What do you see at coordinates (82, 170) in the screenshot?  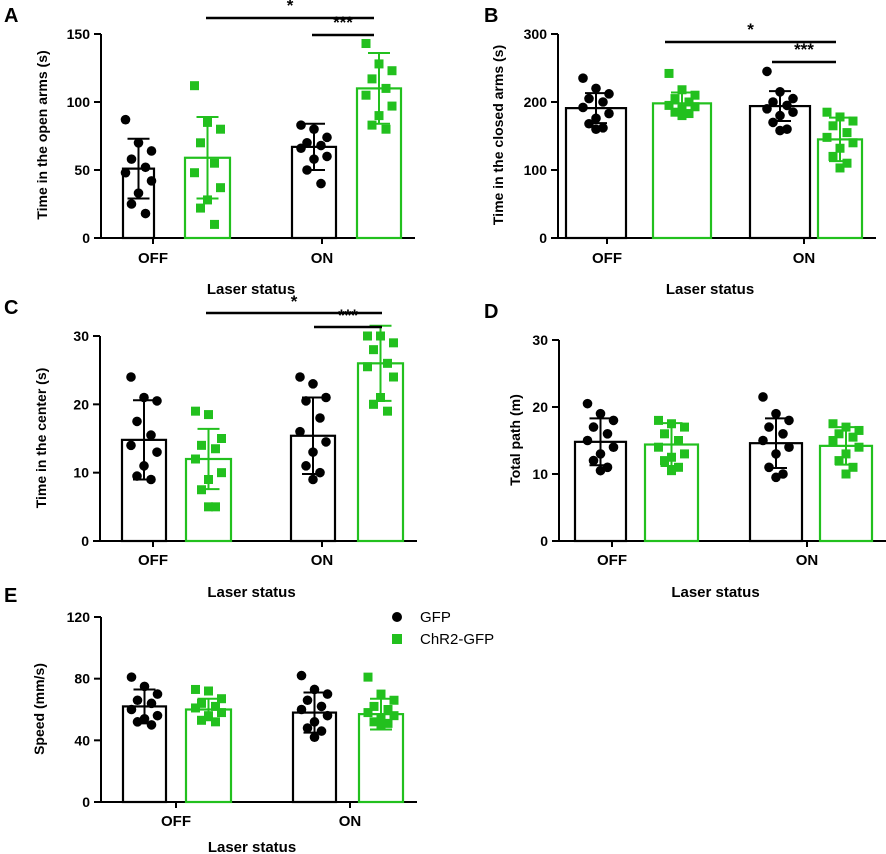 I see `y-tick-label: 50` at bounding box center [82, 170].